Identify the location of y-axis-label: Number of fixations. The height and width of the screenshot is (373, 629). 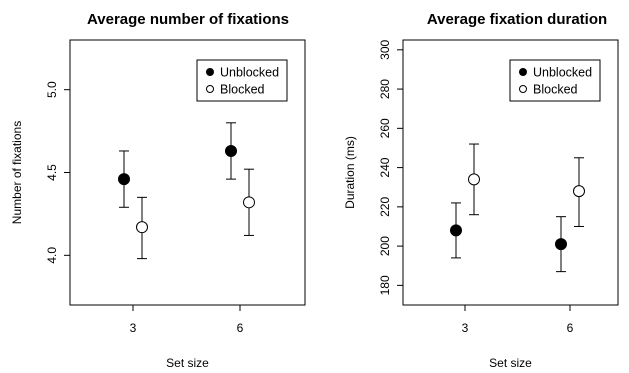
(17, 172).